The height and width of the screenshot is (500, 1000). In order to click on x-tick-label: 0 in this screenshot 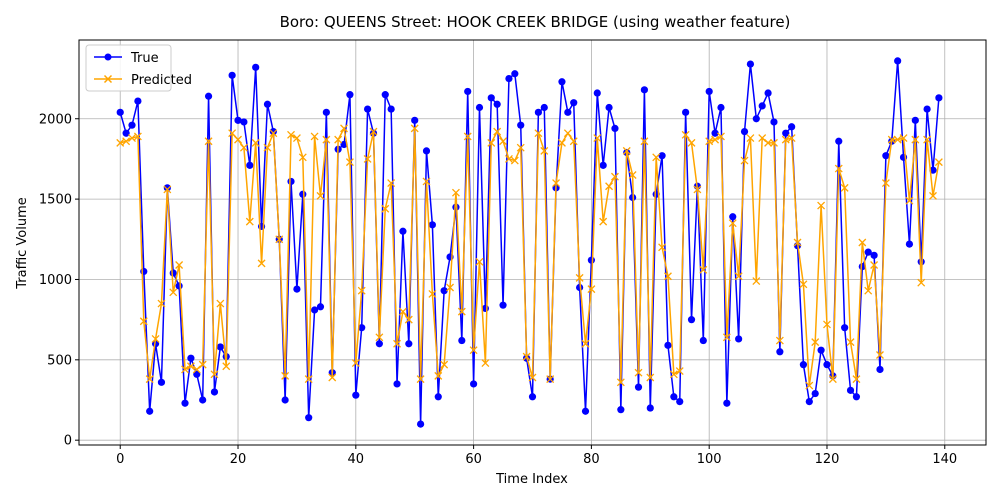, I will do `click(120, 459)`.